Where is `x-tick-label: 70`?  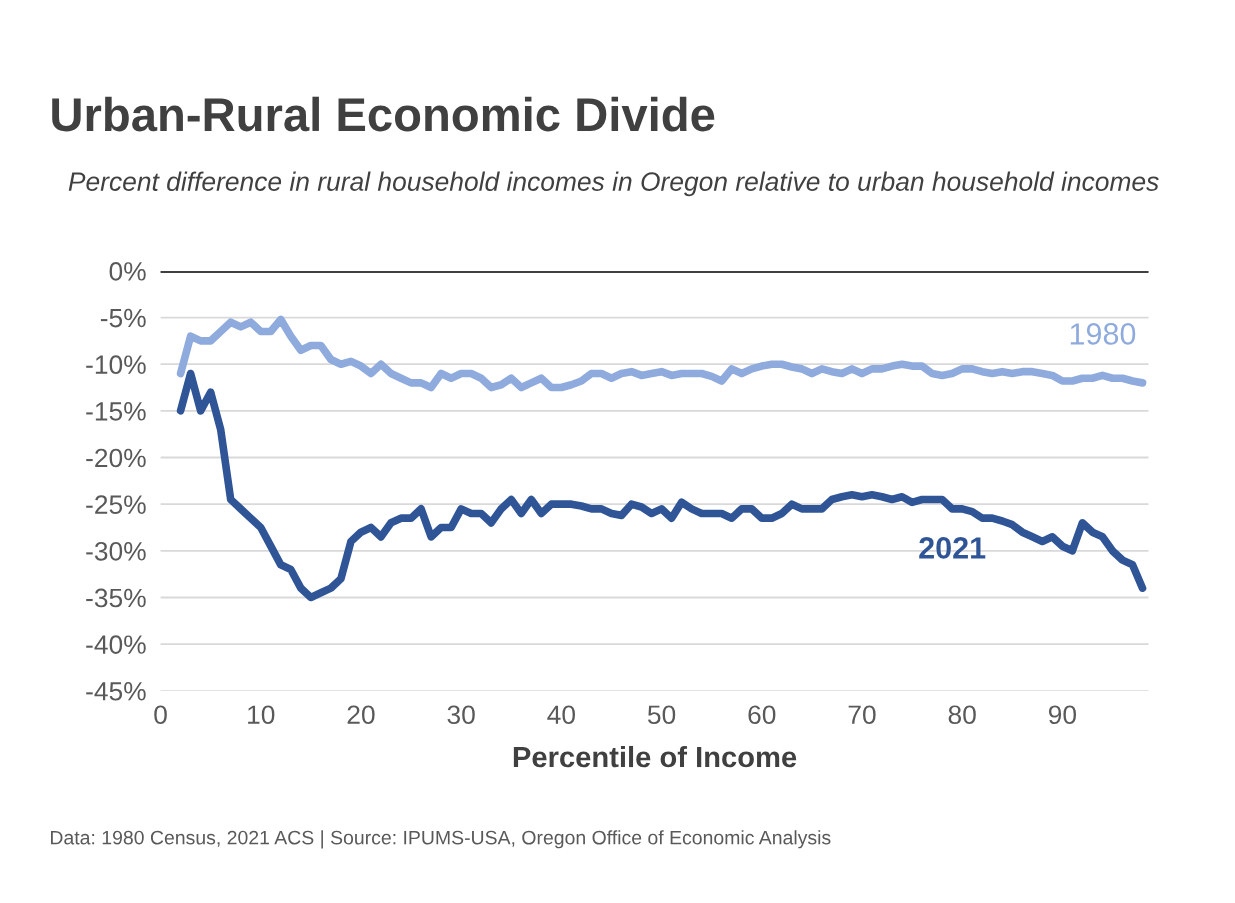 x-tick-label: 70 is located at coordinates (862, 715).